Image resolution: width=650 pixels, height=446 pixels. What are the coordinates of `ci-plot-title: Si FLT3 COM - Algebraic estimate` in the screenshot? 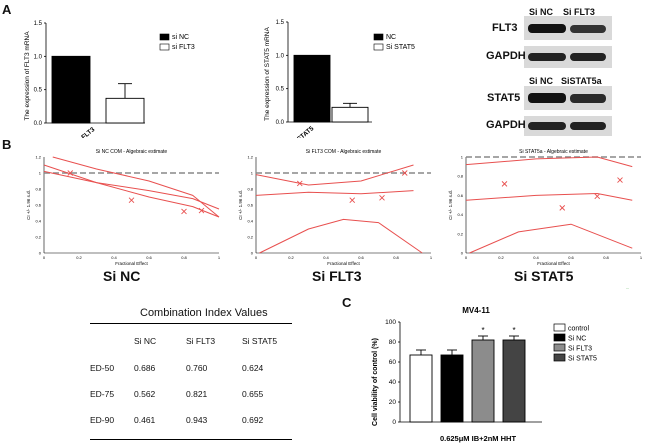 It's located at (344, 152).